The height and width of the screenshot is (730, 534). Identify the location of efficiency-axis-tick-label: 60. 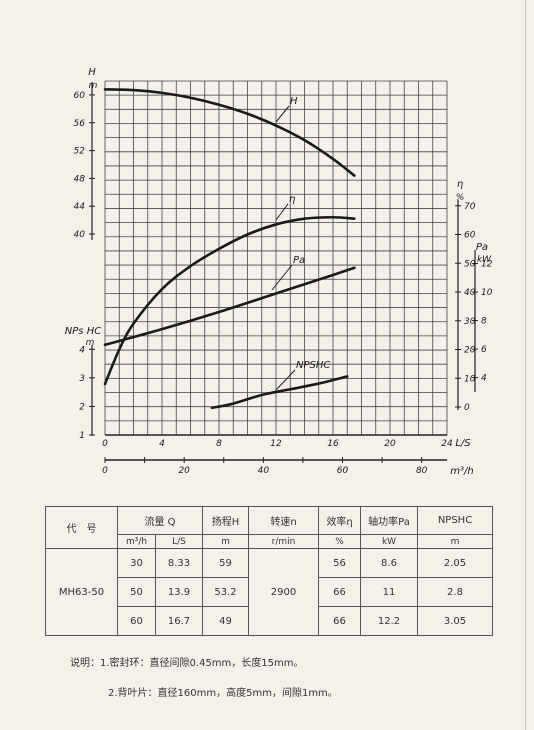
(470, 236).